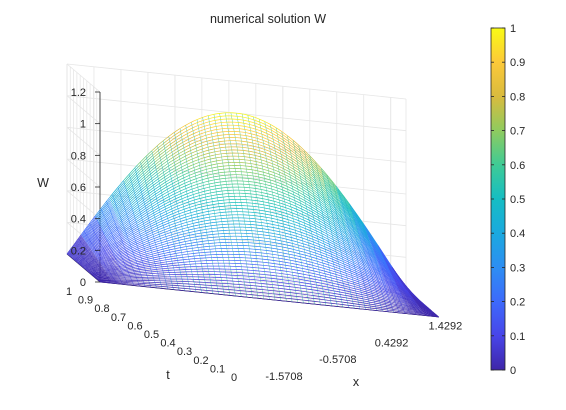 The width and height of the screenshot is (566, 410). I want to click on z-tick-label: 0.6, so click(78, 188).